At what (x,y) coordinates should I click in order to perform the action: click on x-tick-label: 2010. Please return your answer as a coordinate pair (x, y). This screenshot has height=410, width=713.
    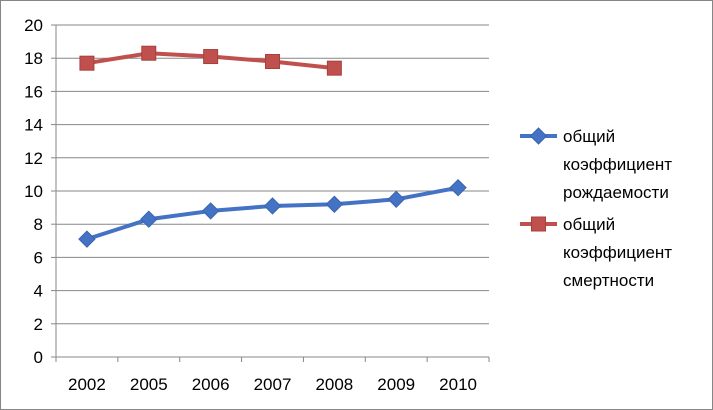
    Looking at the image, I should click on (458, 384).